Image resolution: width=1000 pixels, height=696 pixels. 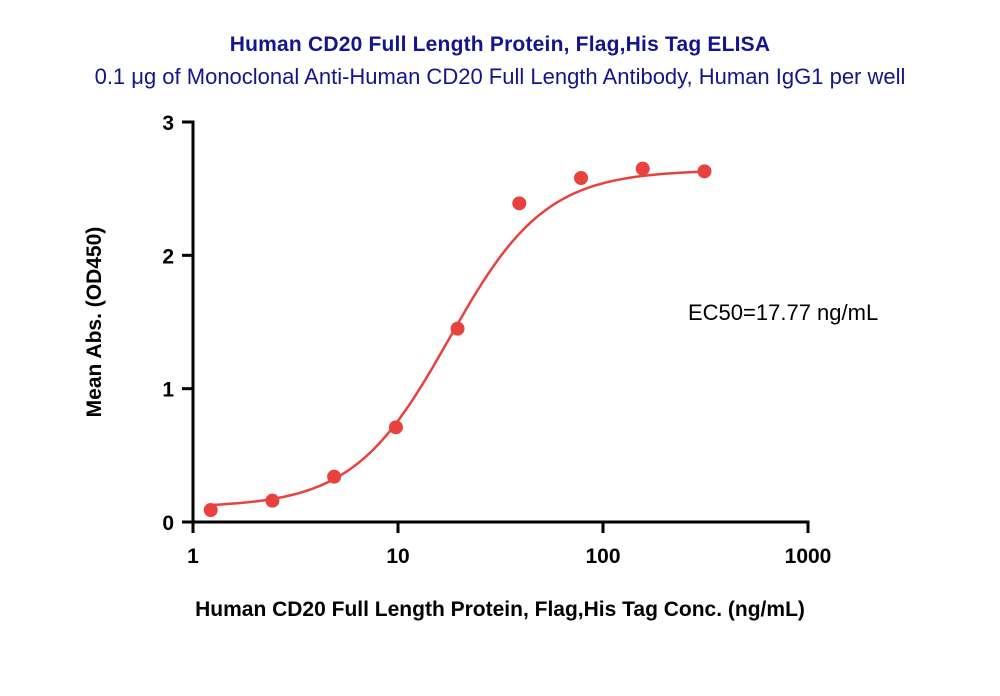 What do you see at coordinates (168, 256) in the screenshot?
I see `y-tick-label: 2` at bounding box center [168, 256].